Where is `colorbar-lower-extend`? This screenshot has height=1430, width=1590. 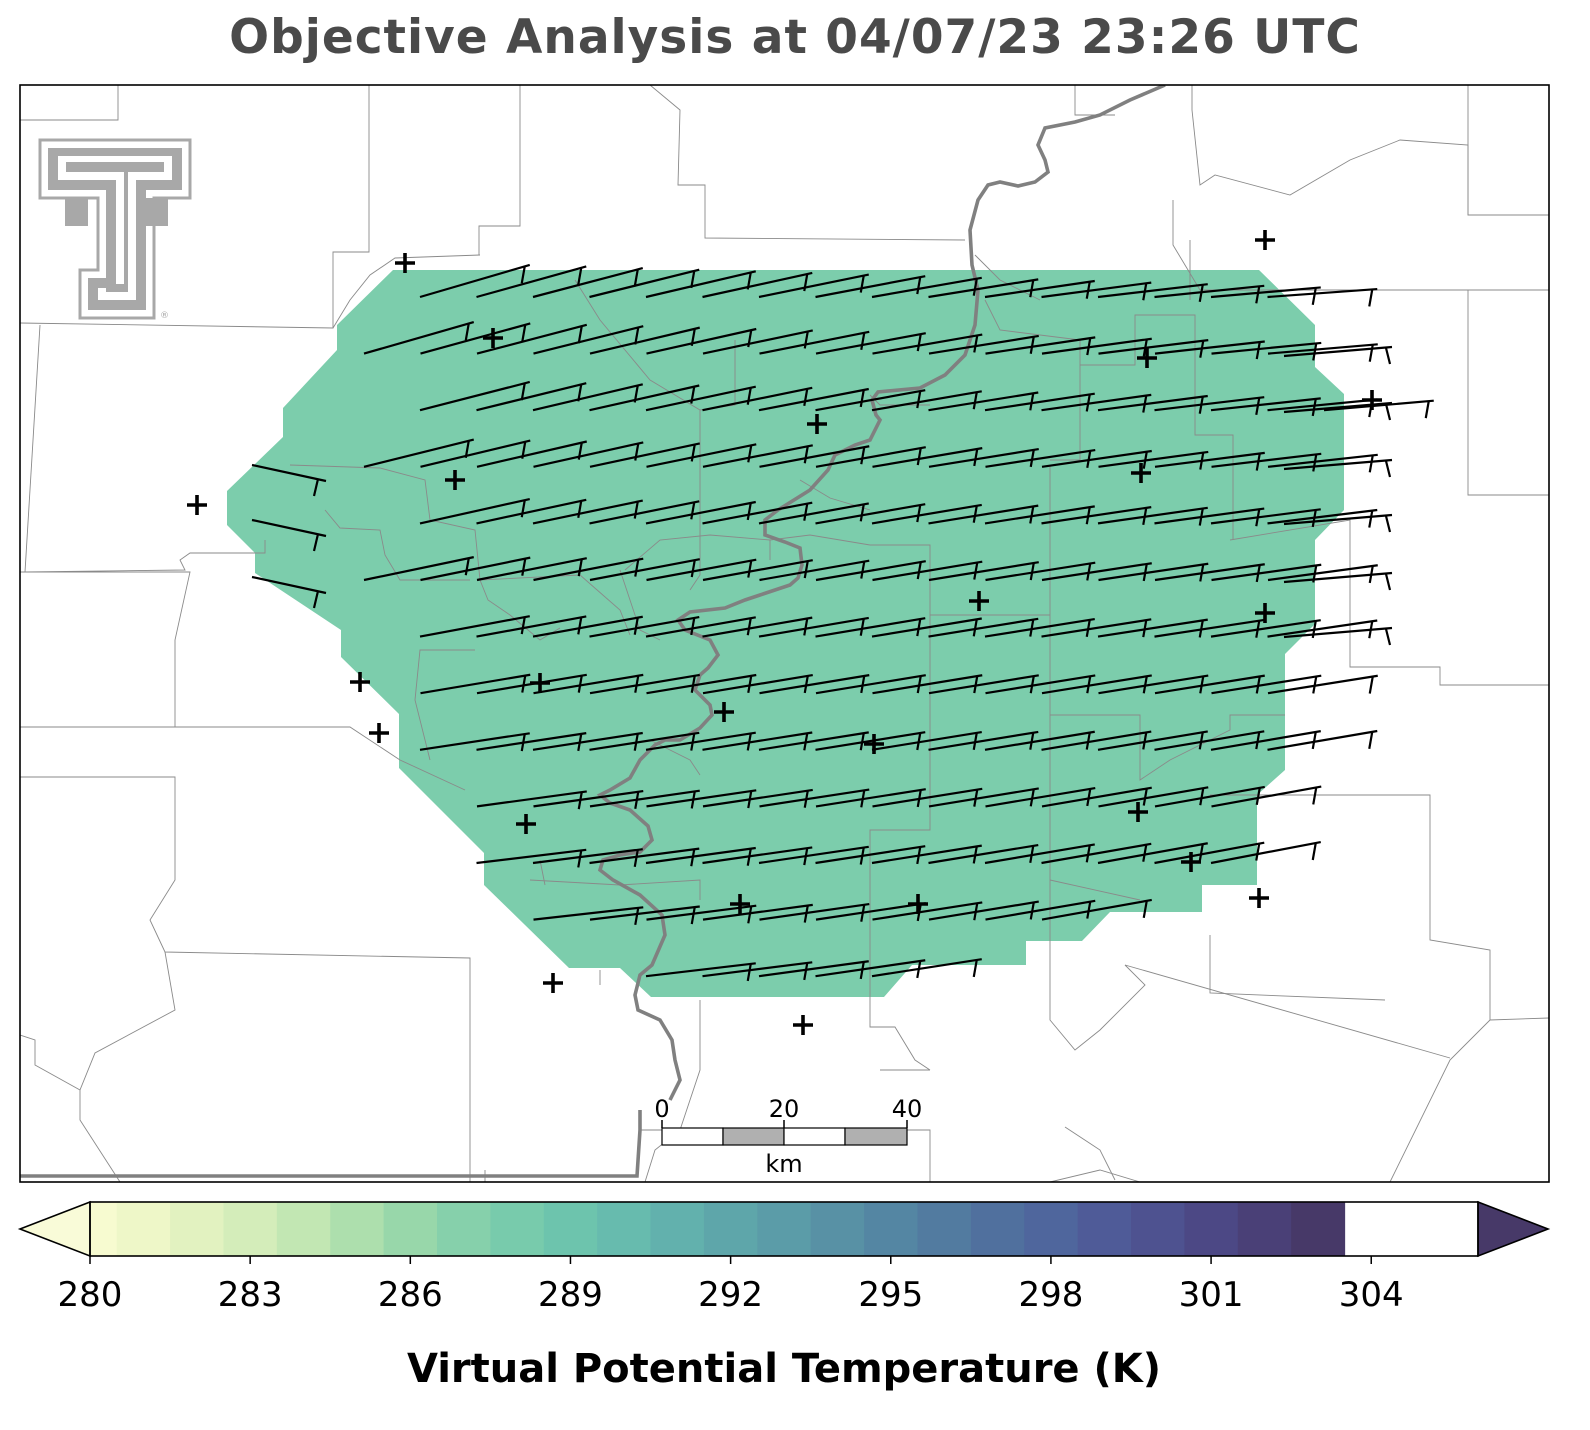 colorbar-lower-extend is located at coordinates (54, 1229).